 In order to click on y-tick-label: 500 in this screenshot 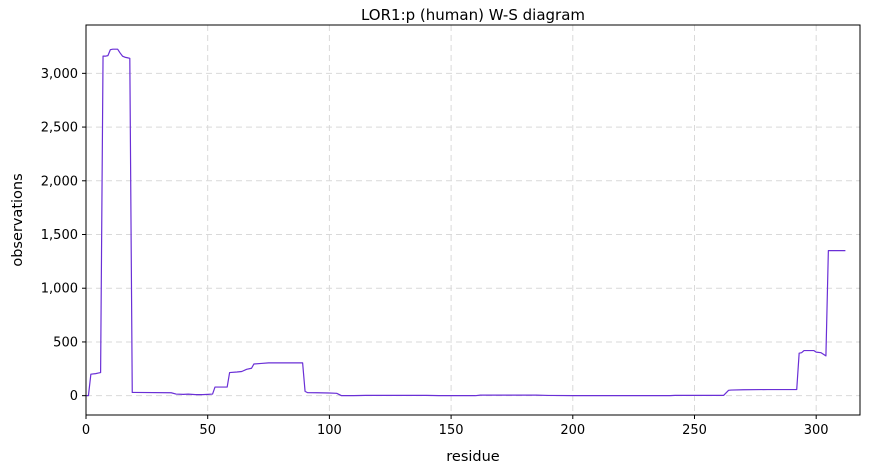, I will do `click(65, 342)`.